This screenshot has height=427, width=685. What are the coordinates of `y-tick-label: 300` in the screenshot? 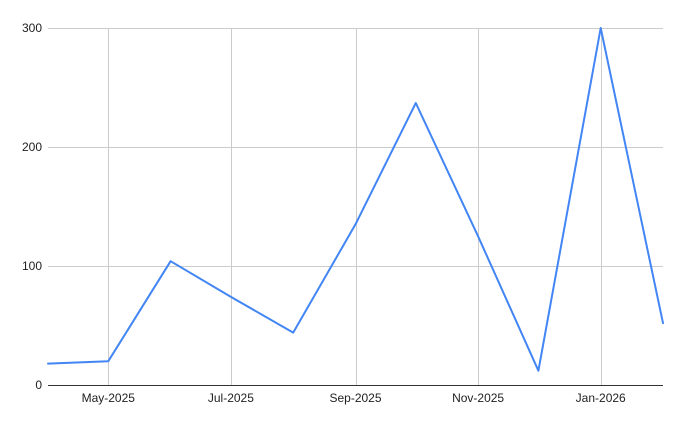 It's located at (32, 28).